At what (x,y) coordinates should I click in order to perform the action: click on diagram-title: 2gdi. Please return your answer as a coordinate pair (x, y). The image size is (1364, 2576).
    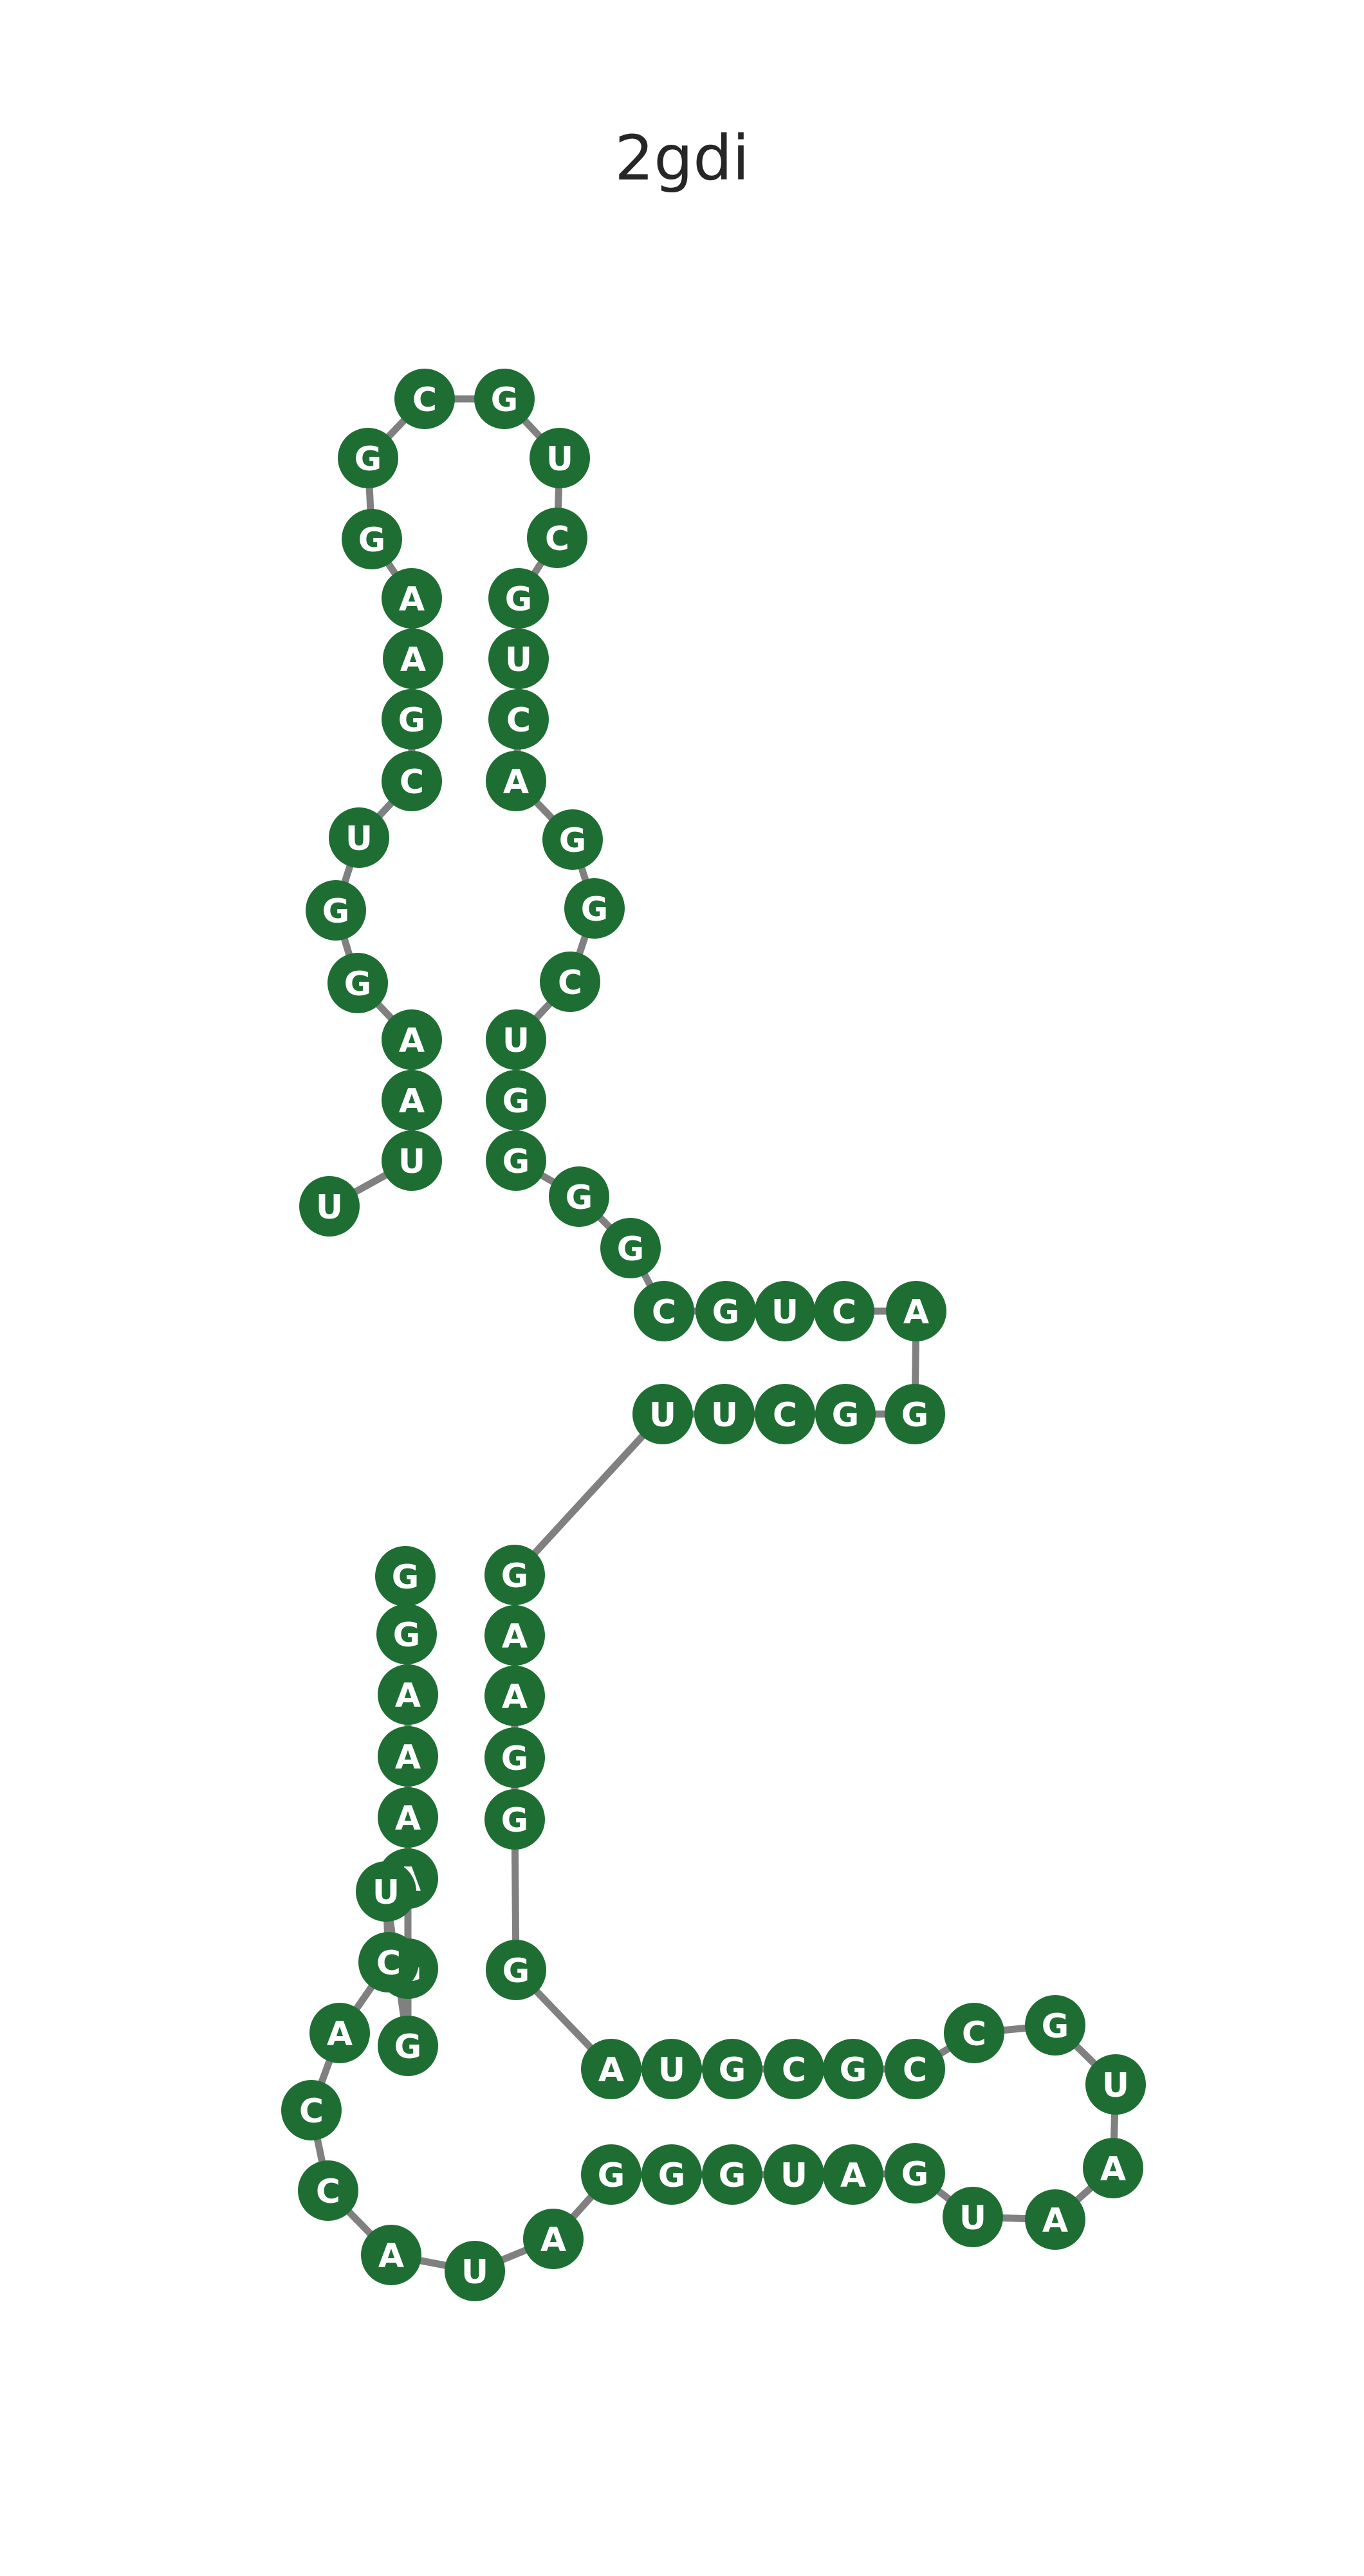
    Looking at the image, I should click on (682, 158).